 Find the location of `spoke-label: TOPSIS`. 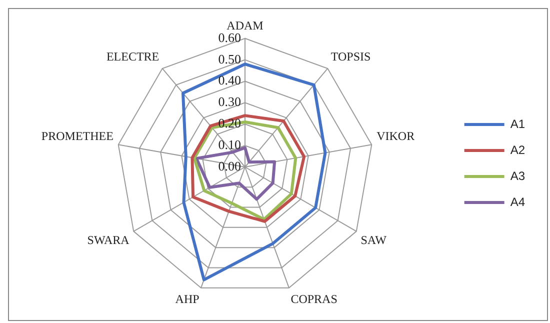

spoke-label: TOPSIS is located at coordinates (350, 57).